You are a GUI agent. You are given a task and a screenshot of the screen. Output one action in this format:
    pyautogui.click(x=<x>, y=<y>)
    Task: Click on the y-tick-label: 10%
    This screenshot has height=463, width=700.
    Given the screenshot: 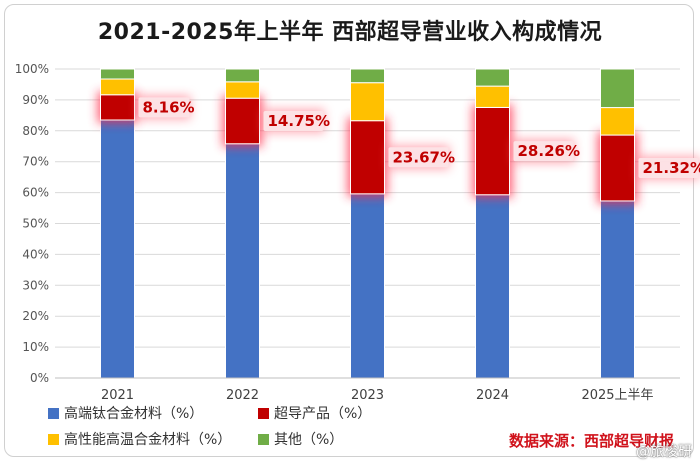 What is the action you would take?
    pyautogui.click(x=35, y=347)
    